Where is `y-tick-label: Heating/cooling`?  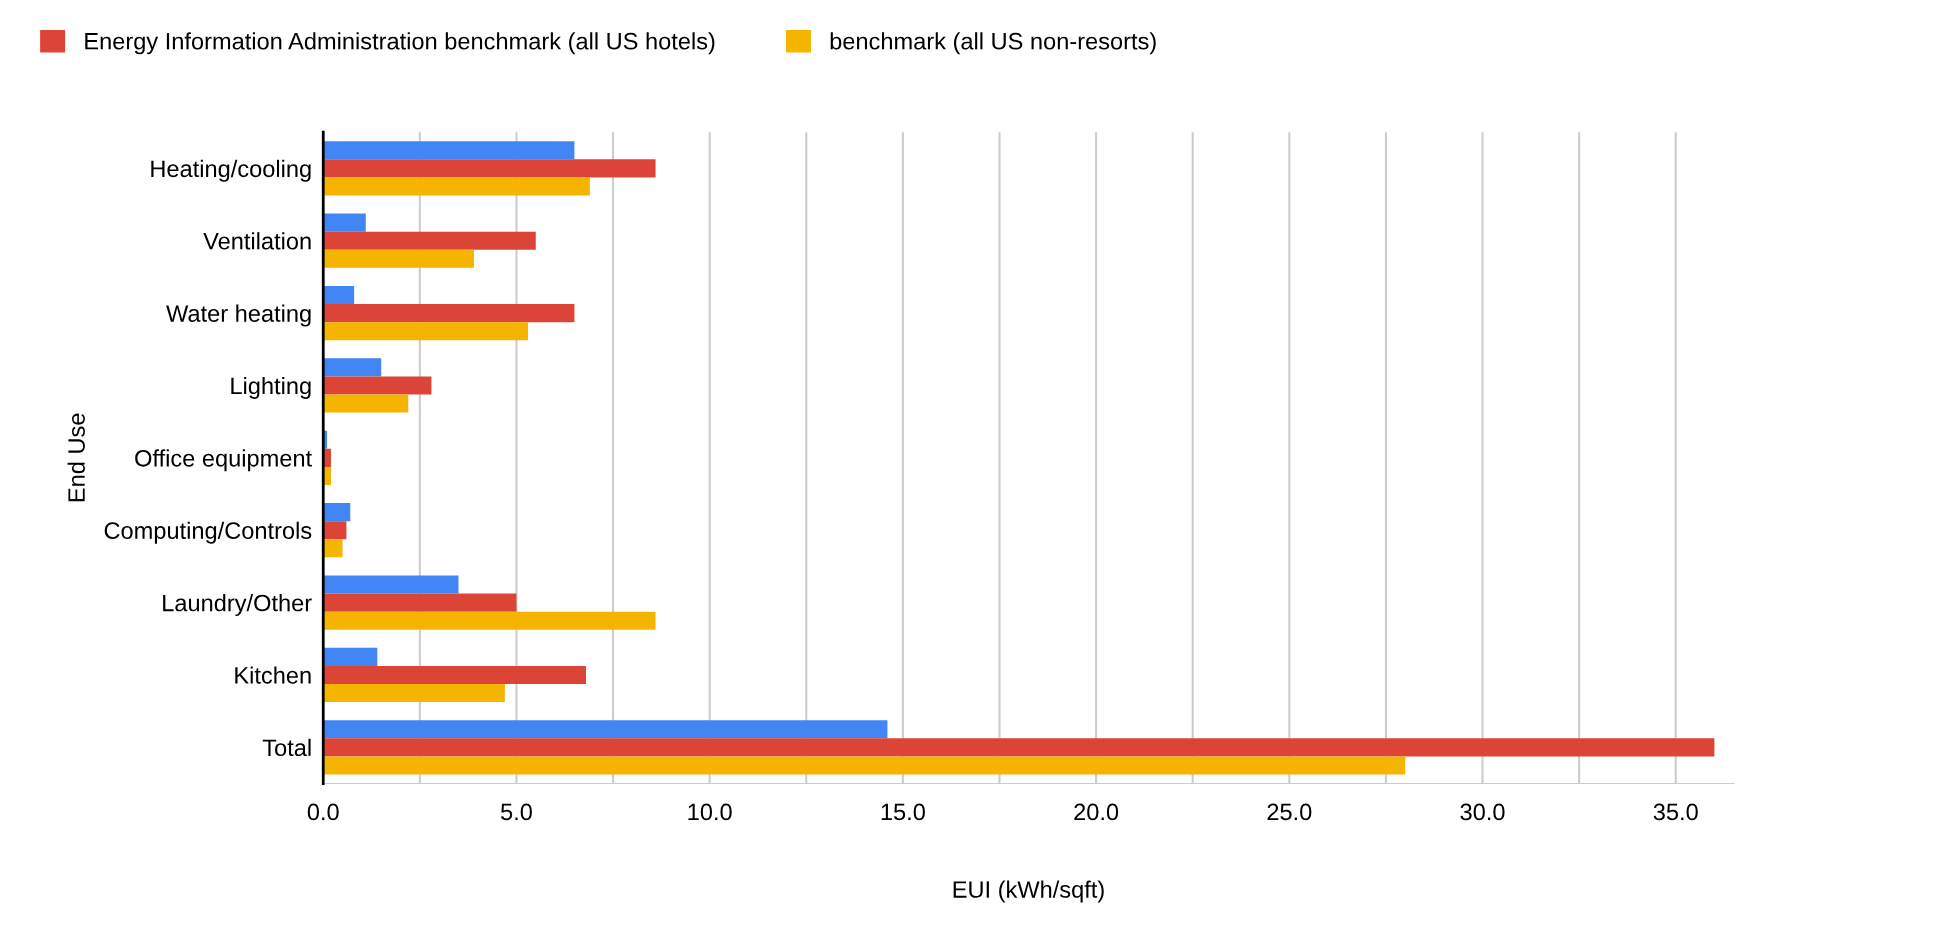 y-tick-label: Heating/cooling is located at coordinates (231, 170).